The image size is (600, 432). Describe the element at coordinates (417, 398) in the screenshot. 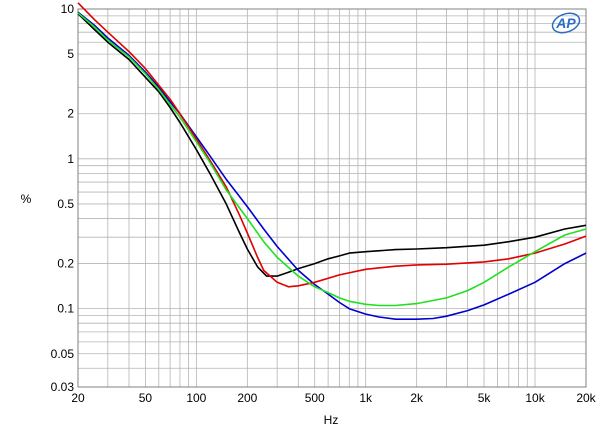

I see `x-tick-label: 2k` at that location.